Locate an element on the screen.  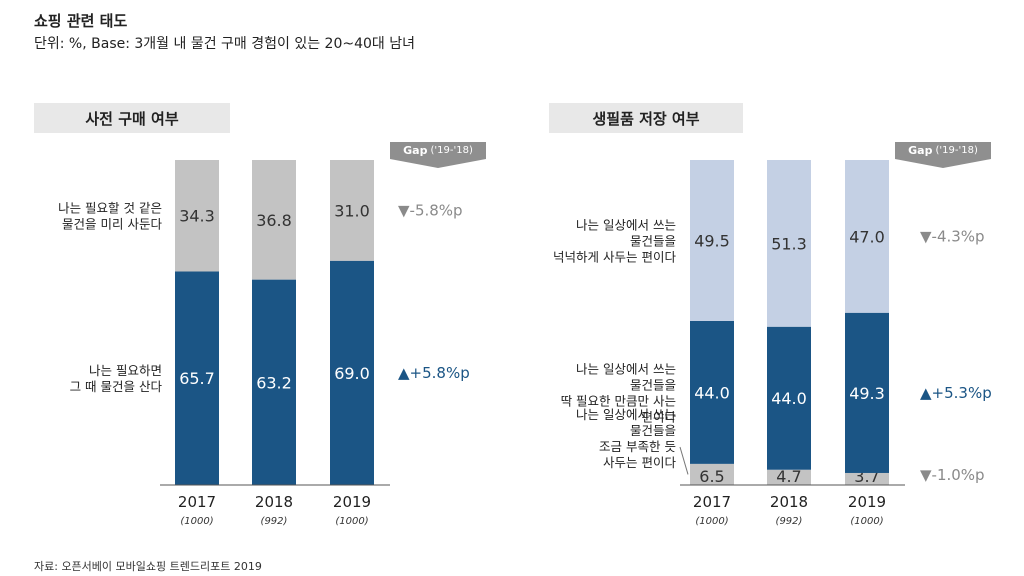
bar-1-2019-s1 is located at coordinates (352, 372).